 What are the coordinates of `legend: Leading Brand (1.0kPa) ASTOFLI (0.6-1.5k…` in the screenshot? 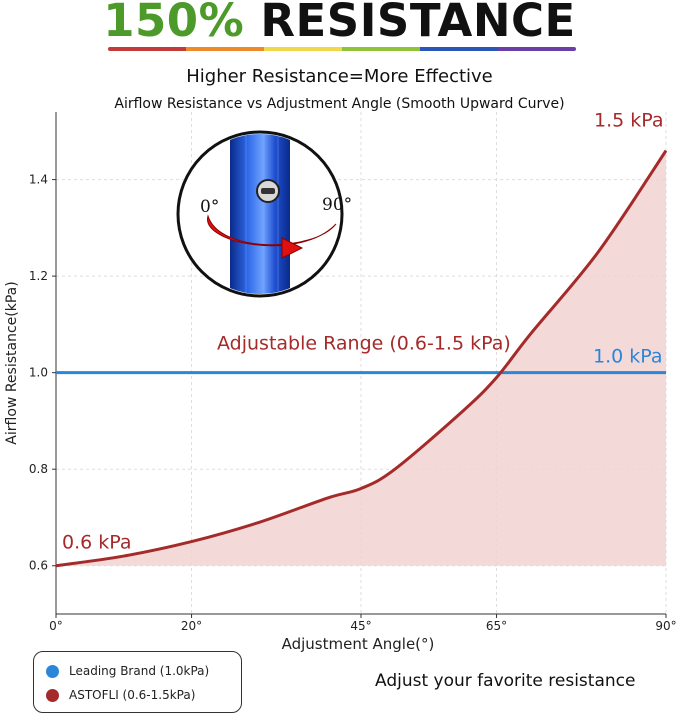 It's located at (137, 682).